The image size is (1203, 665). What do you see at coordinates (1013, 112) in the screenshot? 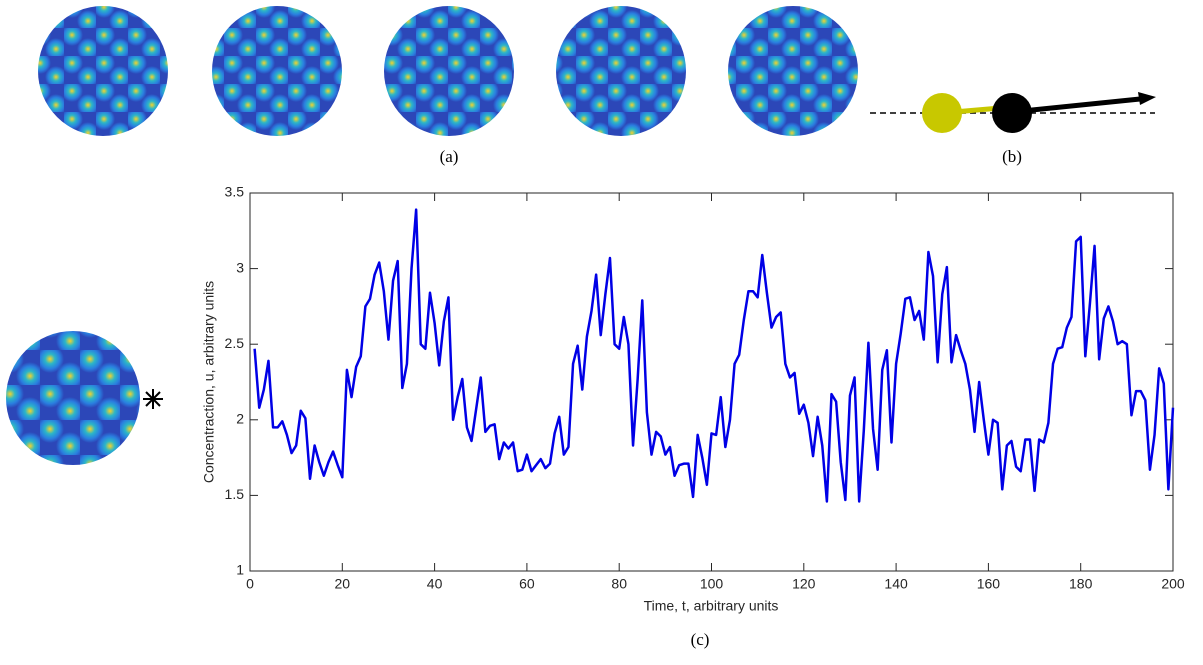
I see `diagram-b` at bounding box center [1013, 112].